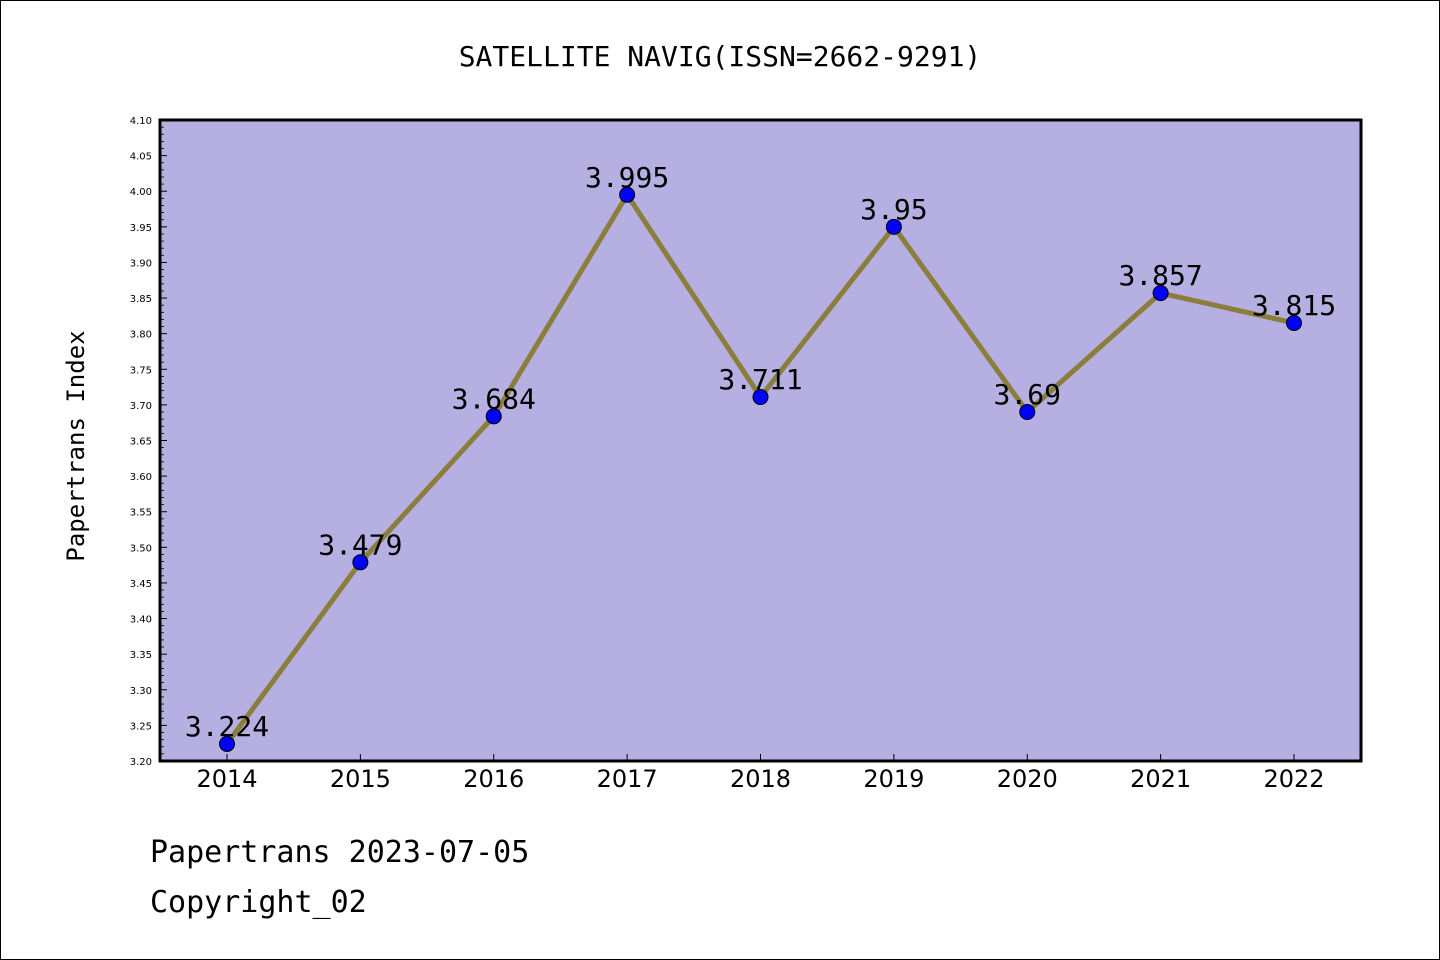  What do you see at coordinates (340, 852) in the screenshot?
I see `footer-date: Papertrans 2023-07-05` at bounding box center [340, 852].